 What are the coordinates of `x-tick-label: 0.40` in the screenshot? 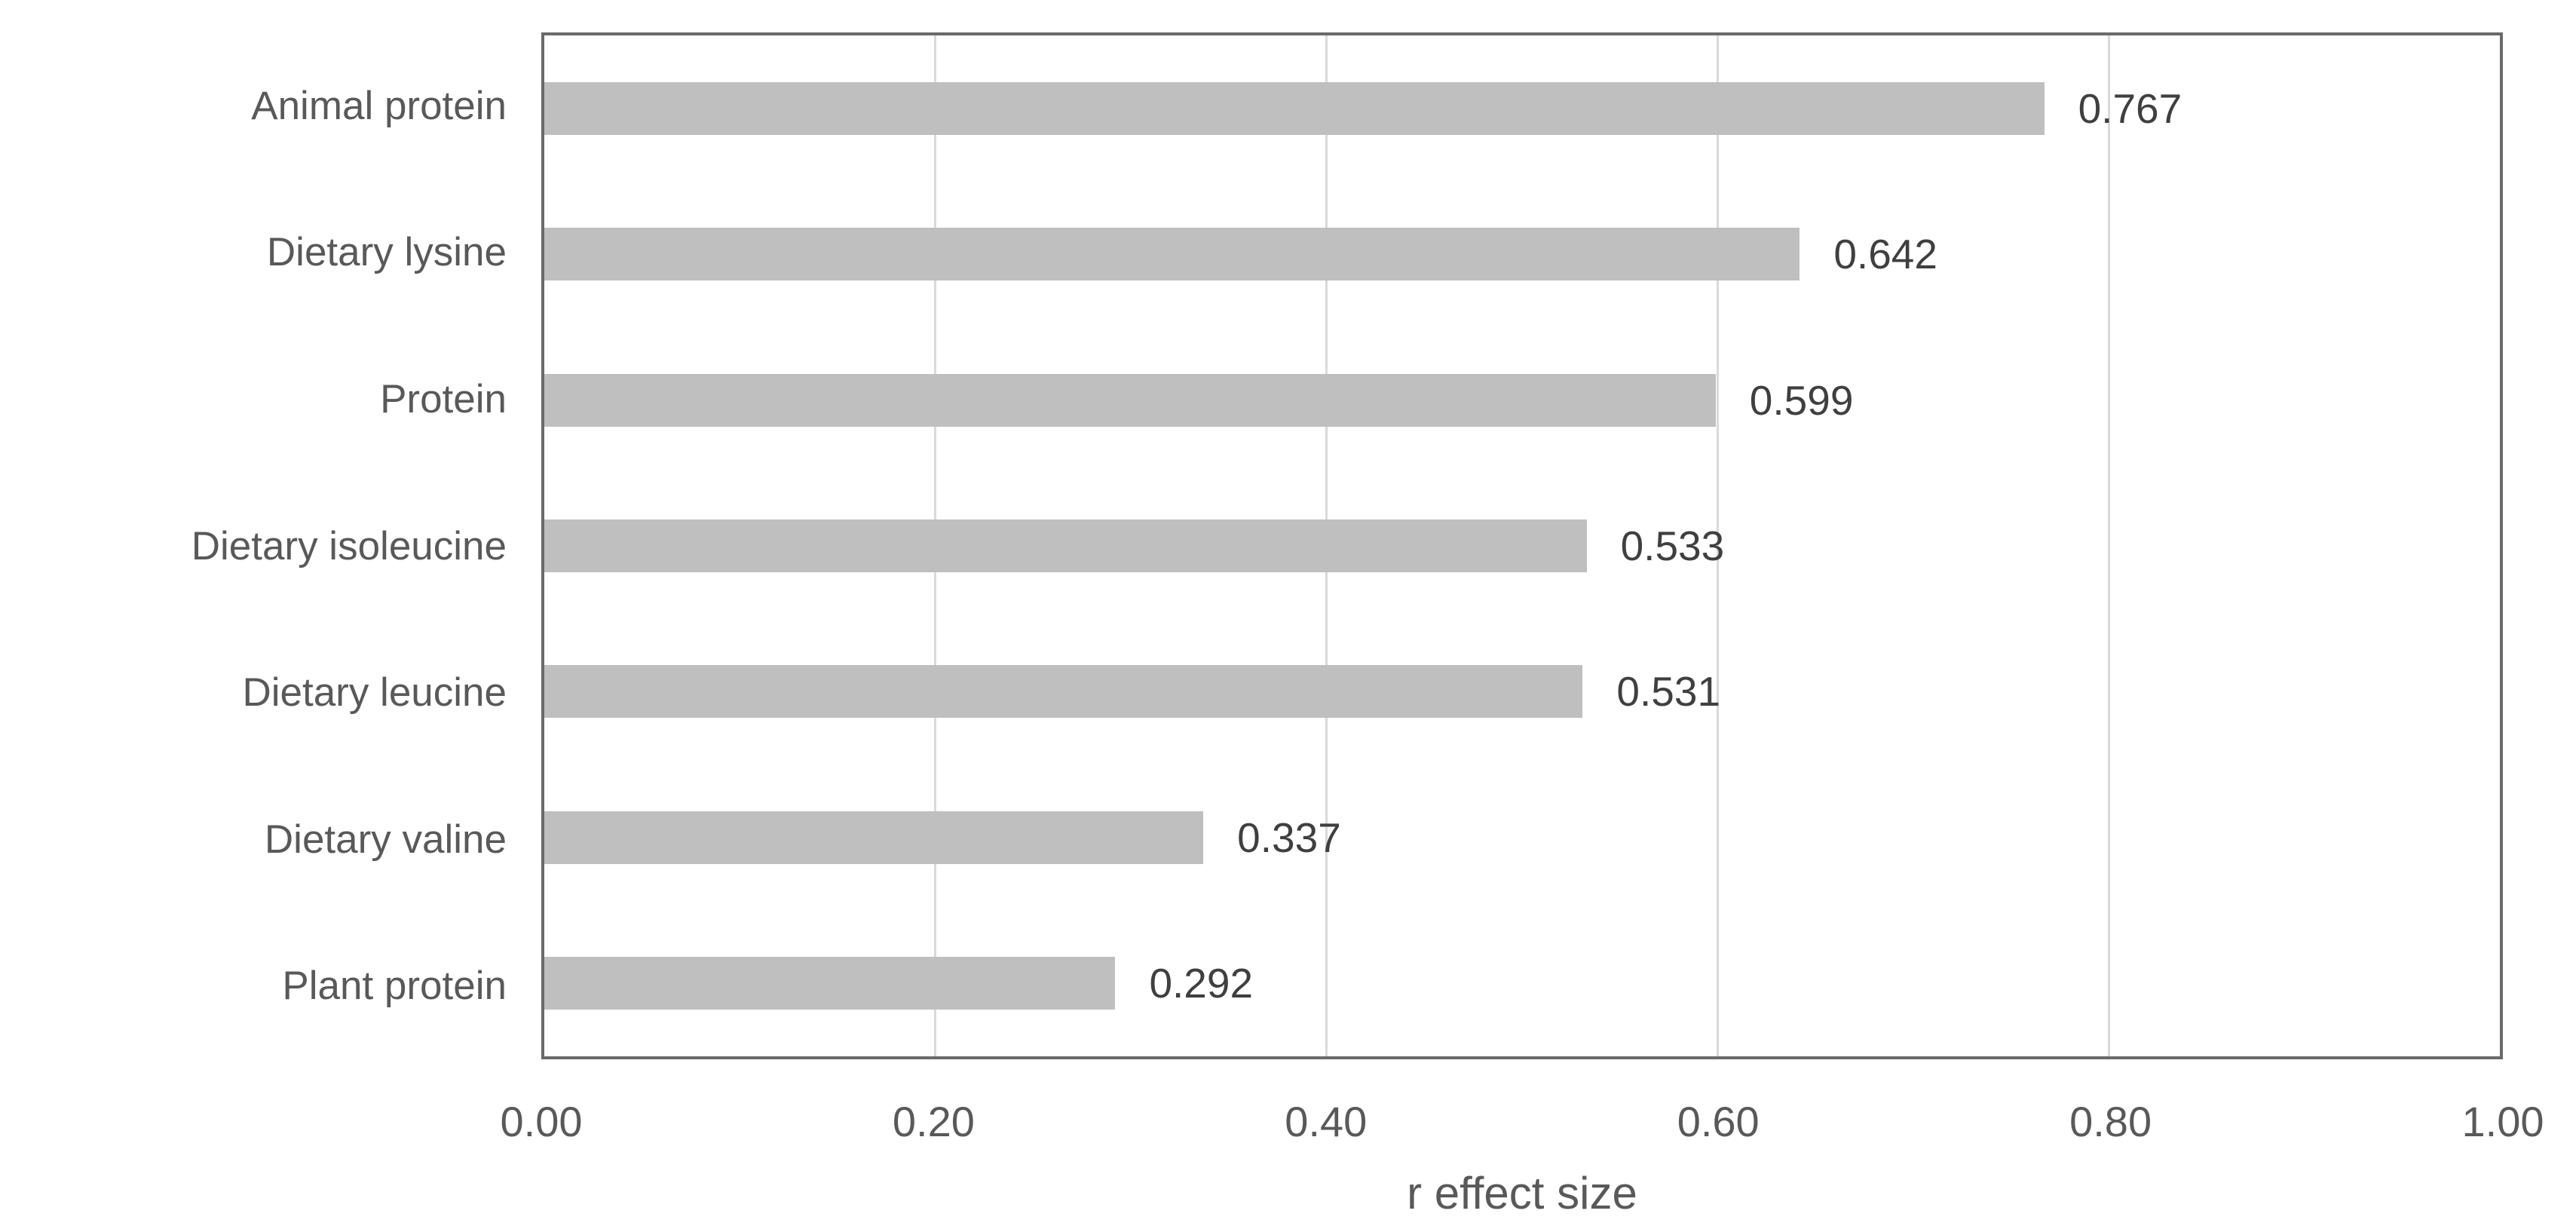 It's located at (1326, 1122).